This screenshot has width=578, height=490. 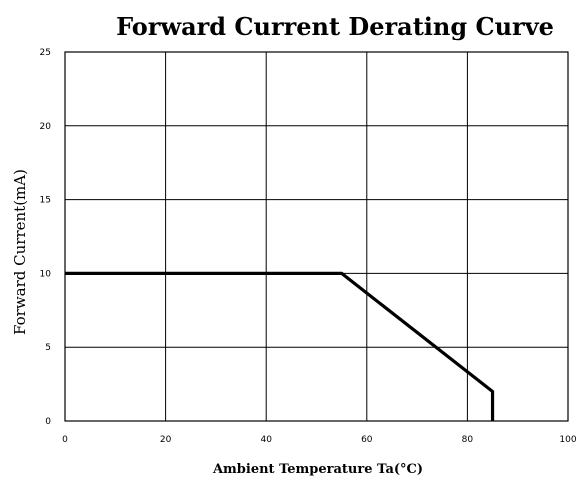 I want to click on x-tick-label-3: 60, so click(x=367, y=440).